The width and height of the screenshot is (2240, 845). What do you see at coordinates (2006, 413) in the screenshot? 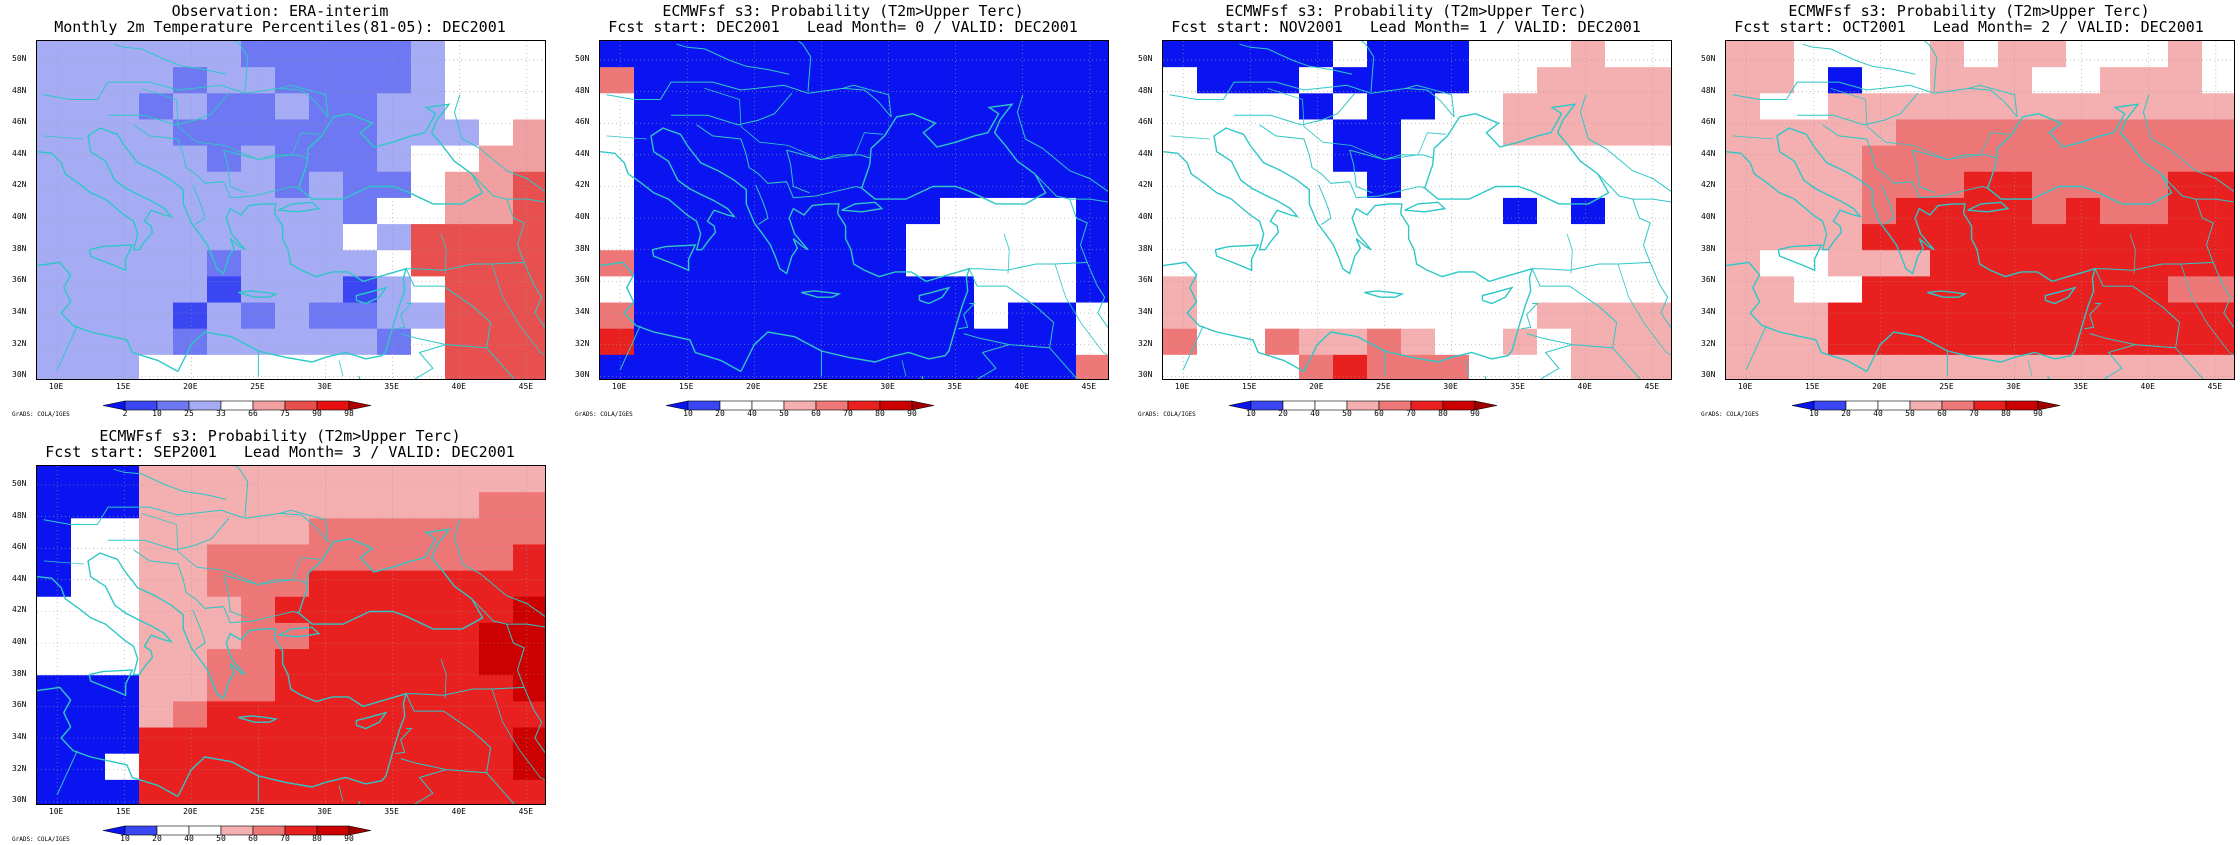
I see `colorbar-tick-label: 80` at bounding box center [2006, 413].